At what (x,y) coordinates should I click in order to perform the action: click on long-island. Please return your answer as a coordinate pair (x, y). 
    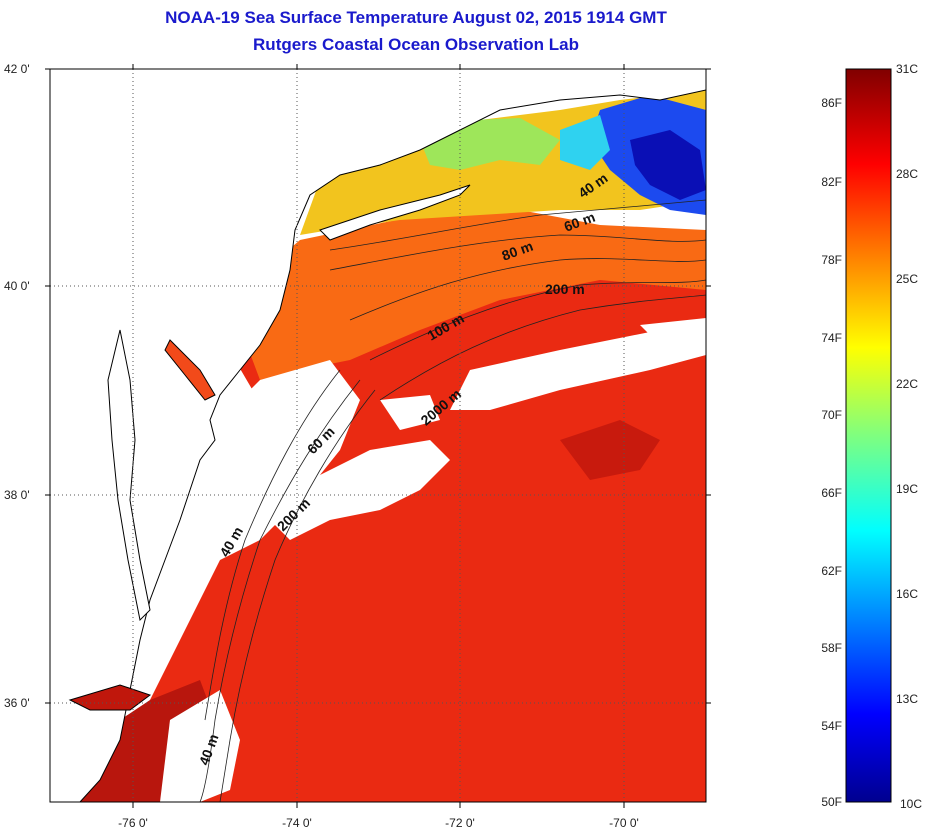
    Looking at the image, I should click on (395, 212).